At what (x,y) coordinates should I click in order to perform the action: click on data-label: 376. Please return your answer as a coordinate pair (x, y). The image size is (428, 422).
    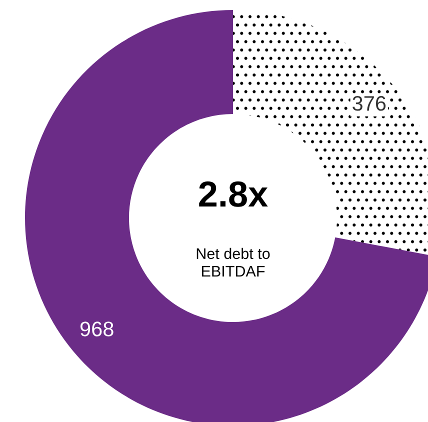
    Looking at the image, I should click on (369, 103).